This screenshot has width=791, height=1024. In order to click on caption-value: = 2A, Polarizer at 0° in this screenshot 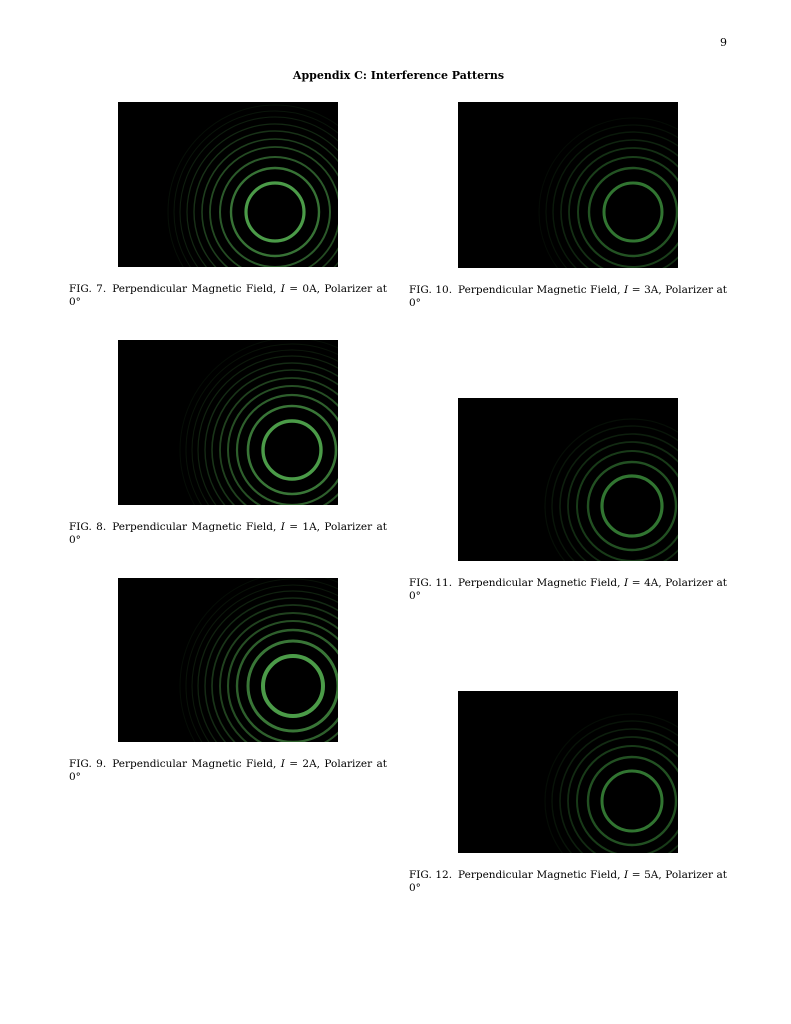, I will do `click(228, 770)`.